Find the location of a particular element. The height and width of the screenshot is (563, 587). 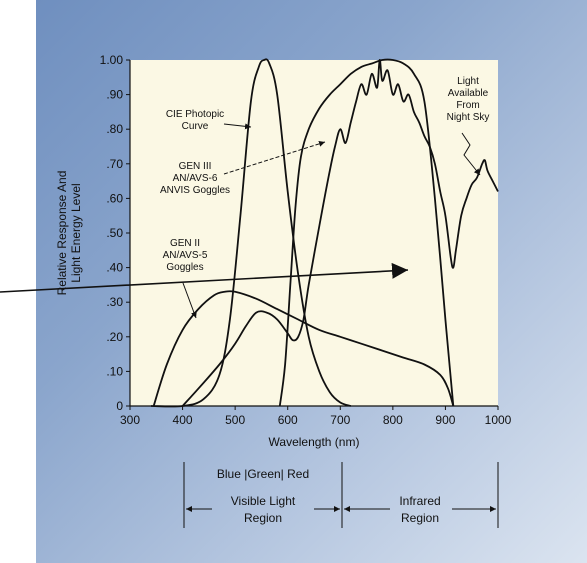

y-tick-label: .50 is located at coordinates (114, 233).